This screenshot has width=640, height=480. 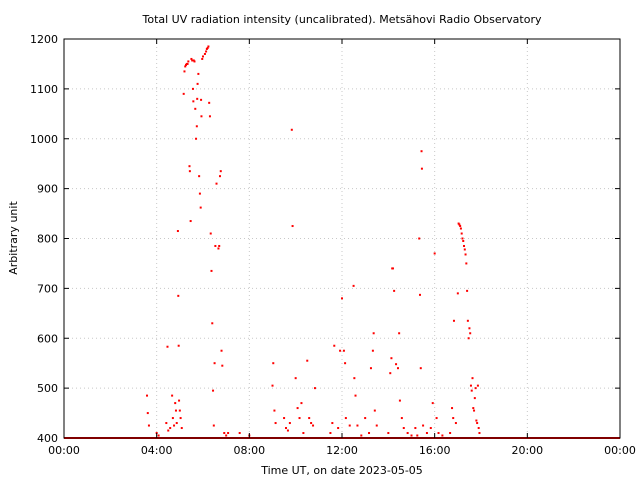 I want to click on y-tick-label: 700, so click(x=47, y=288).